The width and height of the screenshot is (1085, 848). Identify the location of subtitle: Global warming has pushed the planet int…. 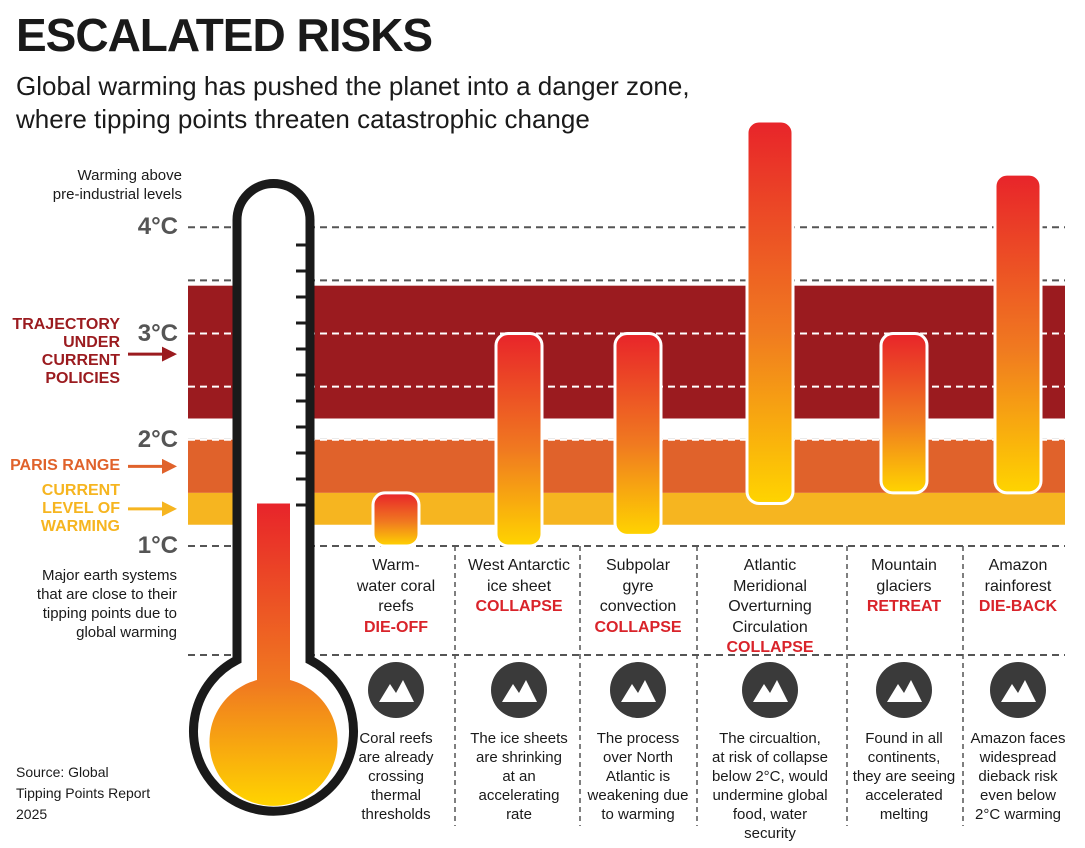
(353, 102).